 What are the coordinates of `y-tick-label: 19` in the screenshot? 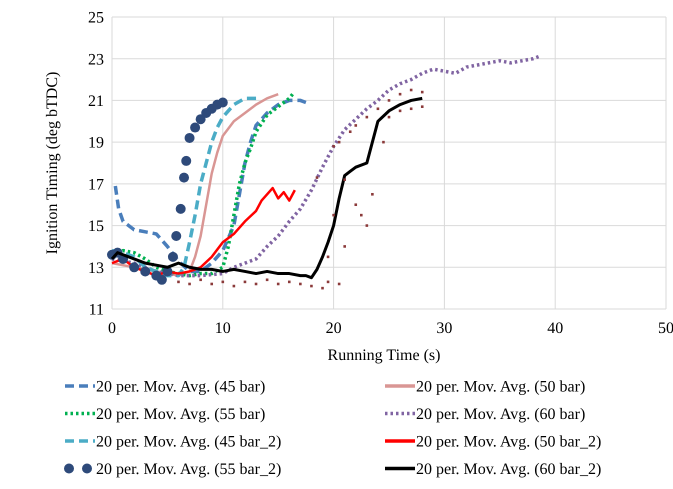 It's located at (96, 143).